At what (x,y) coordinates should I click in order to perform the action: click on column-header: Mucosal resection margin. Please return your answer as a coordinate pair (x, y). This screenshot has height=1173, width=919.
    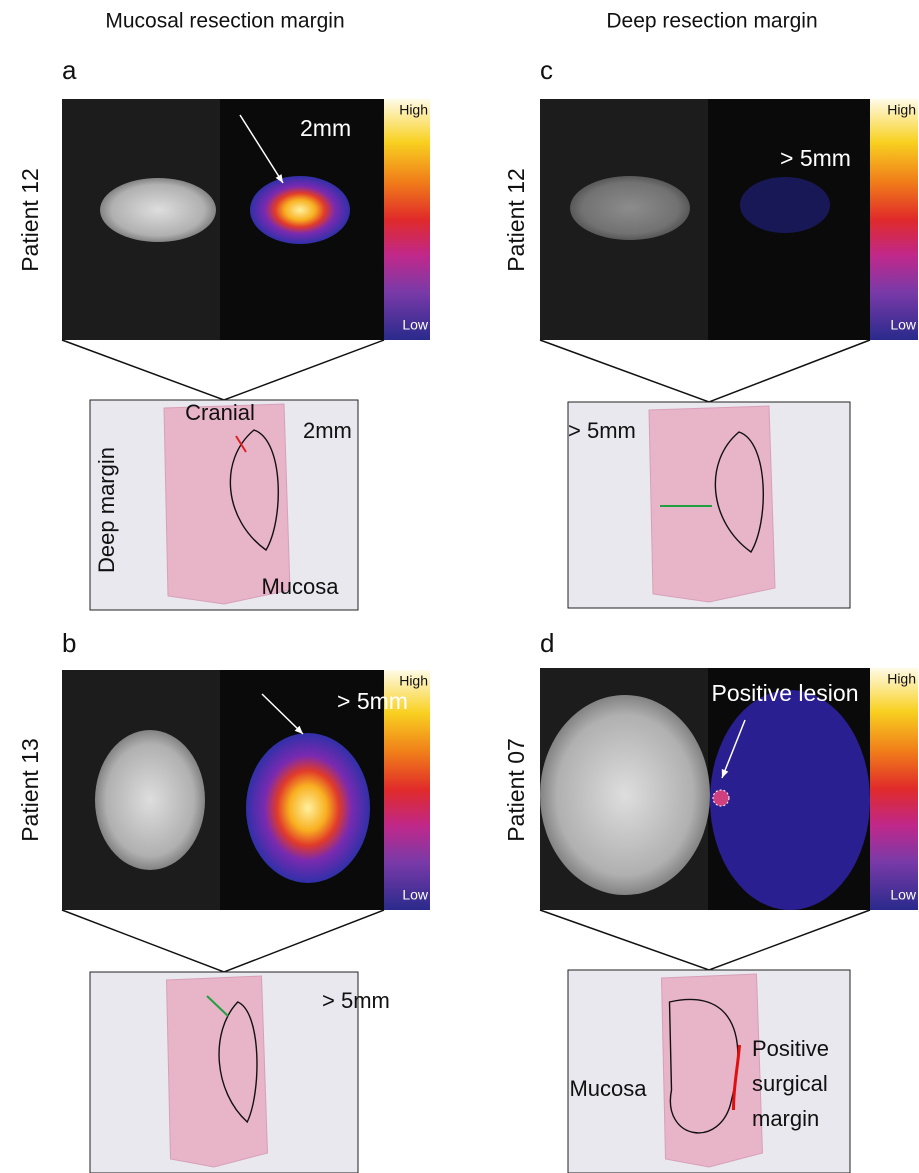
    Looking at the image, I should click on (224, 21).